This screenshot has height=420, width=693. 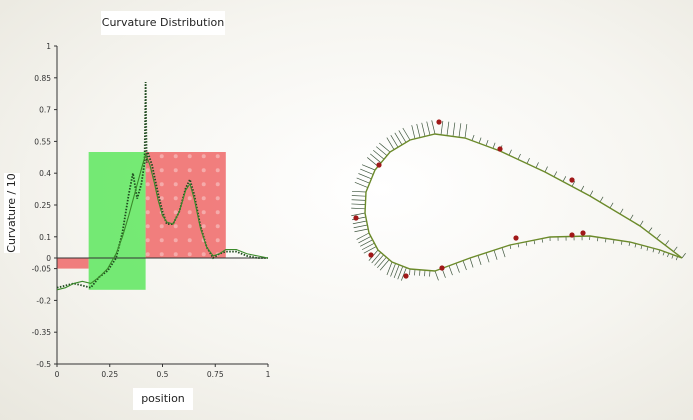 I want to click on y-tick-label: -0.5, so click(x=43, y=364).